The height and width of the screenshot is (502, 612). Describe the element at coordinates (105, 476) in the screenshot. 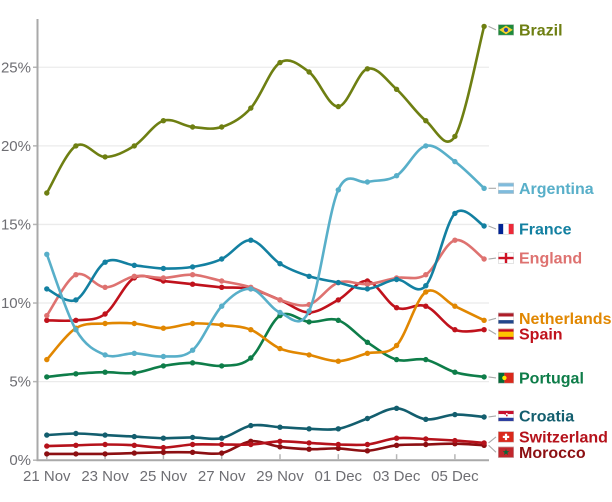

I see `x-tick-label: 23 Nov` at that location.